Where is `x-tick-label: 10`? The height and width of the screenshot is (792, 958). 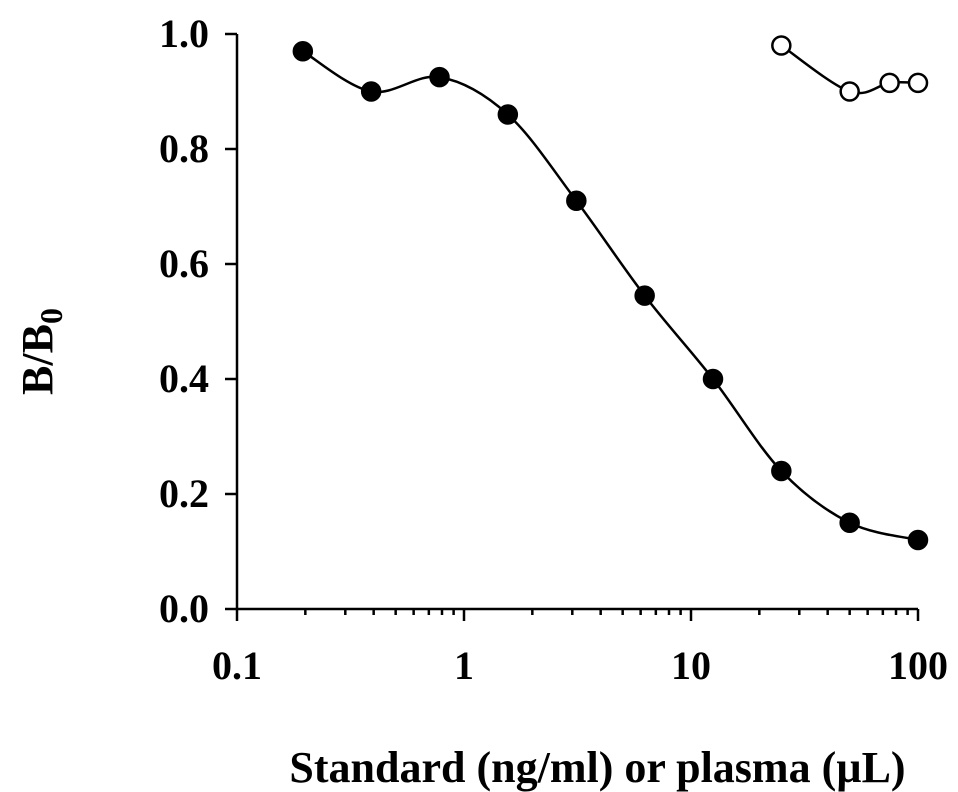 x-tick-label: 10 is located at coordinates (691, 665).